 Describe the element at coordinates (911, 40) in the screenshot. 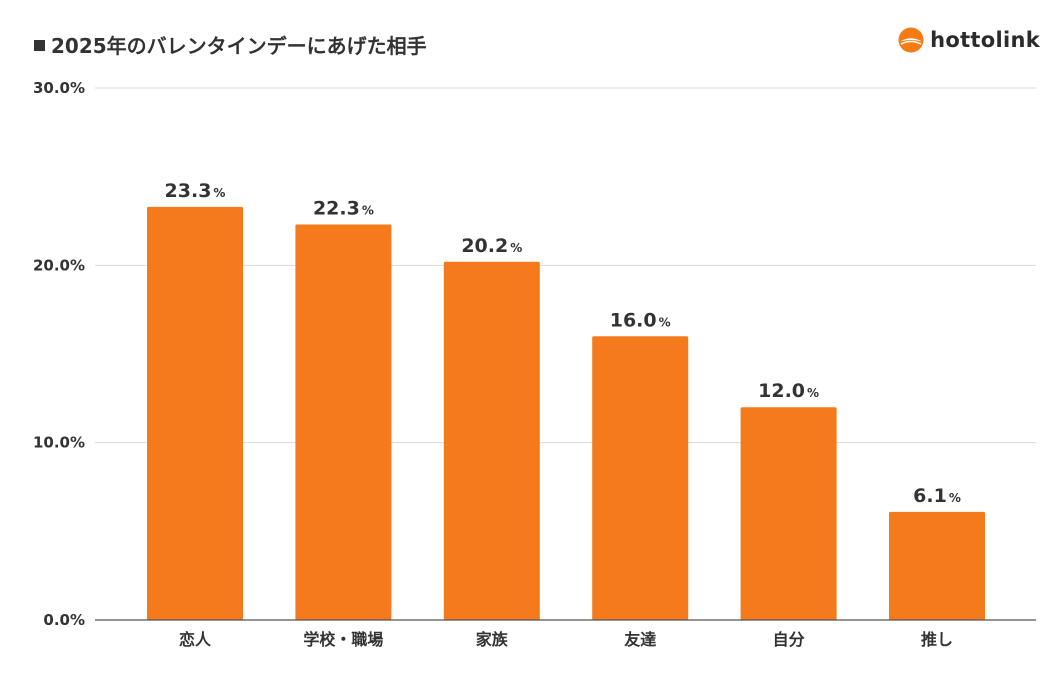

I see `hottolink-logo-icon` at that location.